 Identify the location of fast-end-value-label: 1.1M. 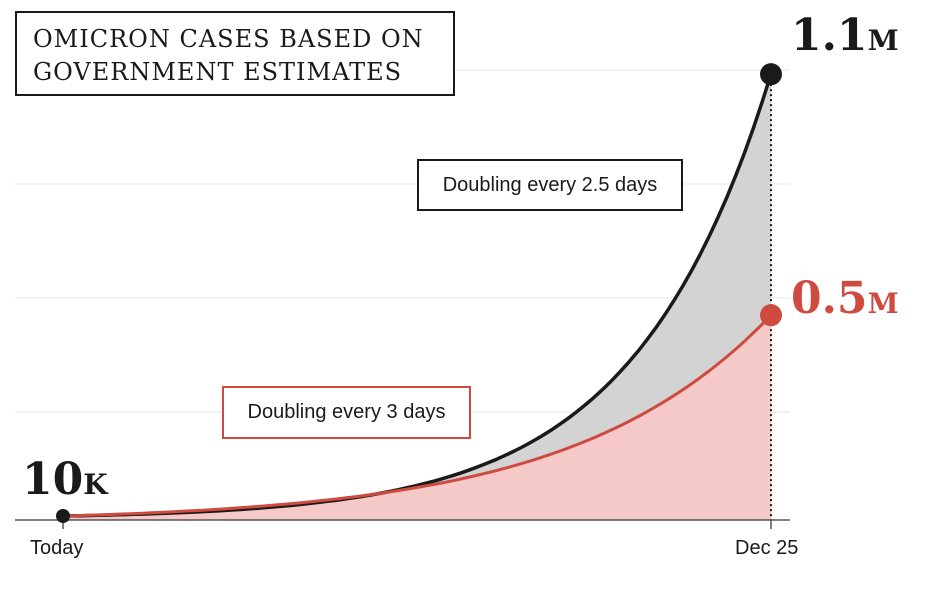
(845, 36).